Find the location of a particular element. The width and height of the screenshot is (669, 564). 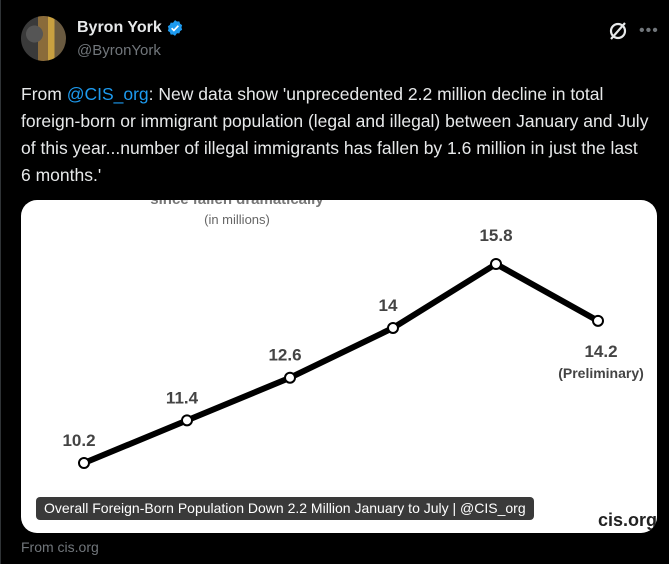

chart-title: since fallen dramatically is located at coordinates (237, 204).